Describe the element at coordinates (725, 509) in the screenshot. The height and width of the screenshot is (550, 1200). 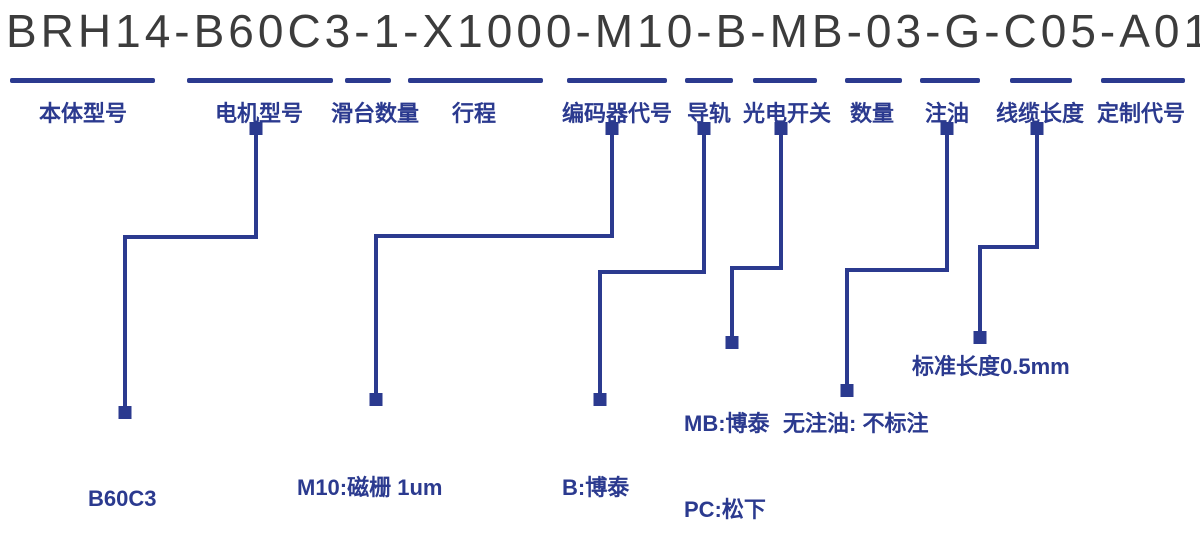
I see `list-item: PC:松下` at that location.